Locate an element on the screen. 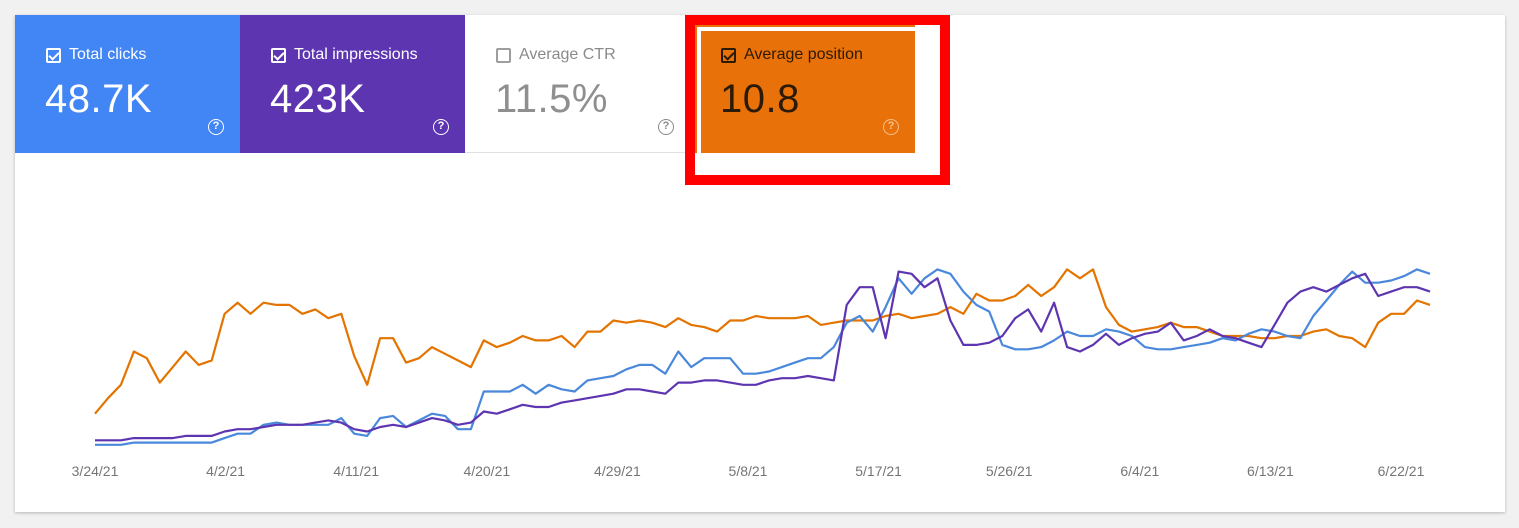 This screenshot has width=1519, height=528. average-ctr-value: 11.5% is located at coordinates (551, 99).